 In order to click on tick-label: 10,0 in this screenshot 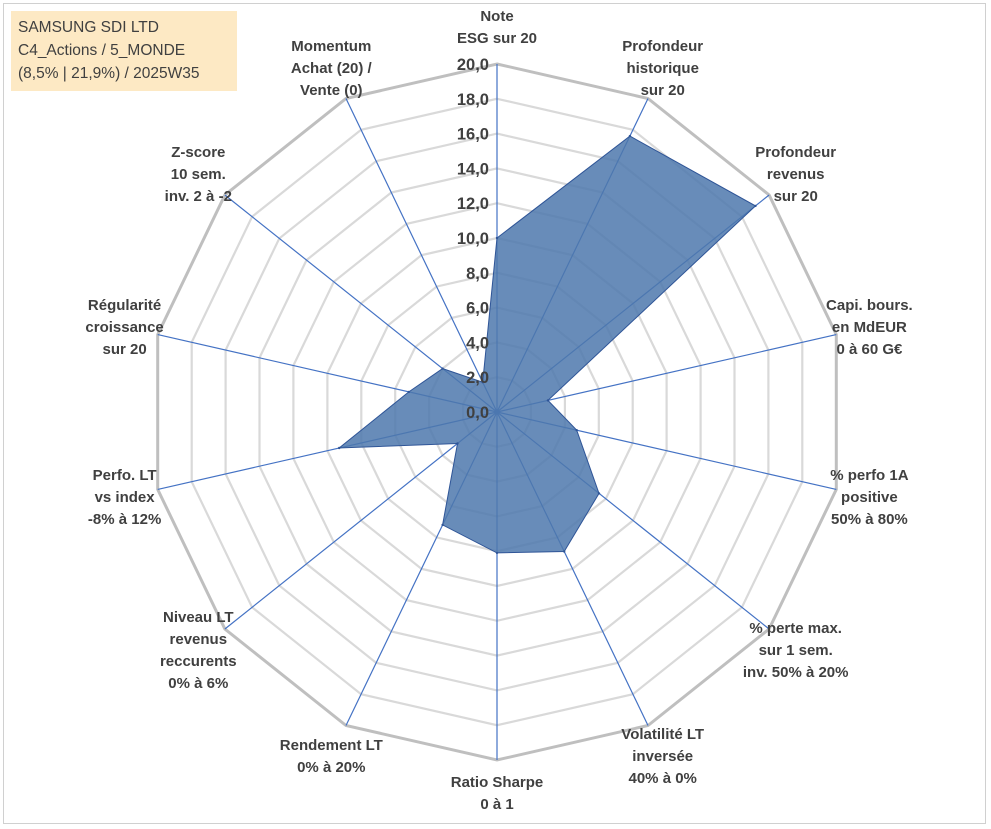, I will do `click(473, 239)`.